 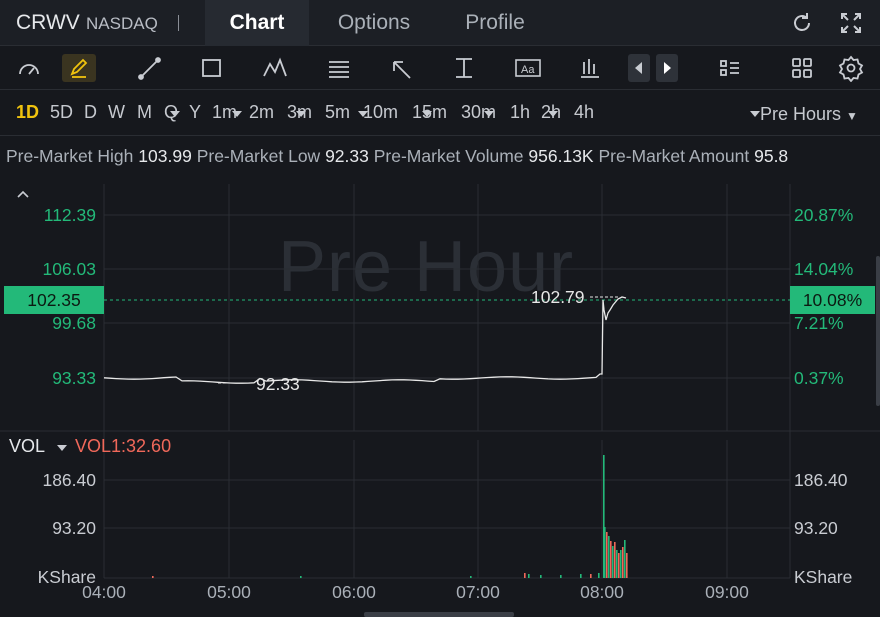 What do you see at coordinates (802, 68) in the screenshot?
I see `grid-layout-icon` at bounding box center [802, 68].